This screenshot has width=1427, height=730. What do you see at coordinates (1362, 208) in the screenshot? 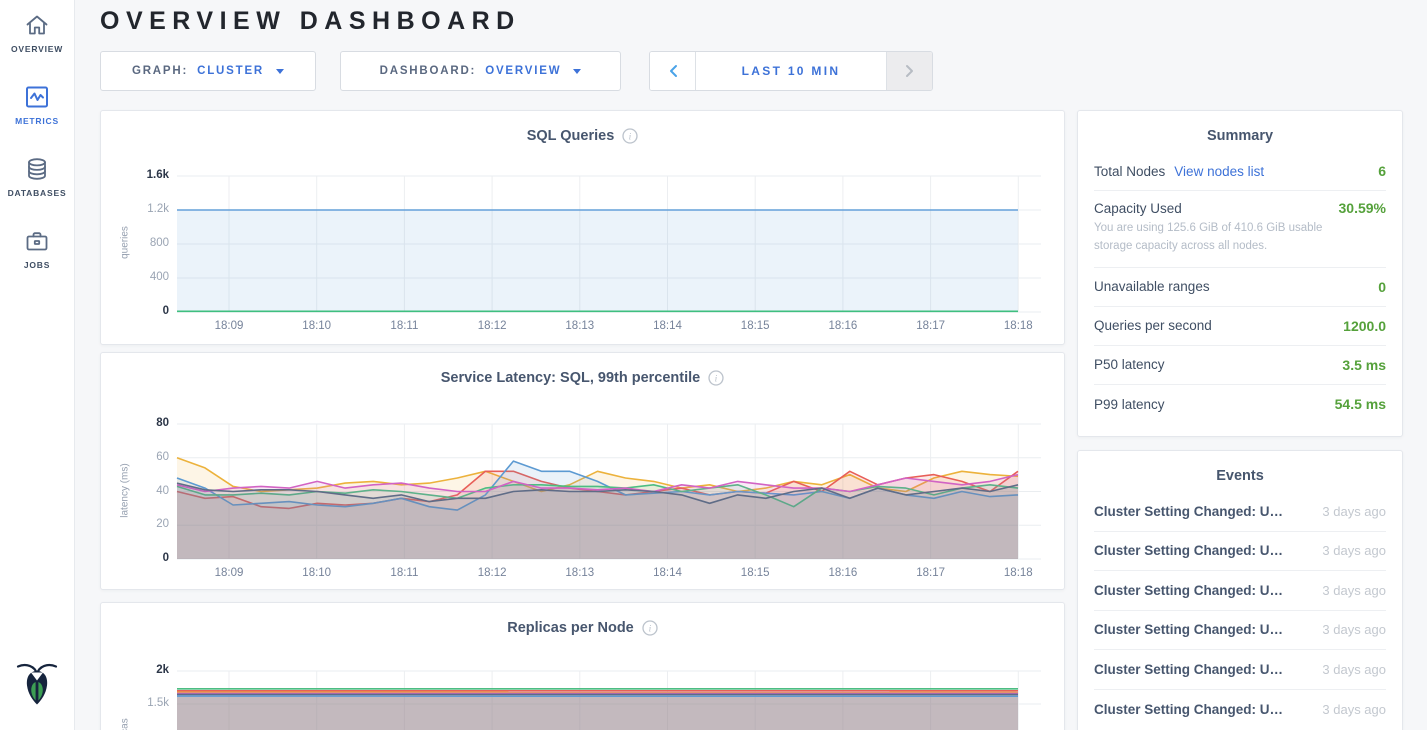
I see `summary-value: 30.59%` at bounding box center [1362, 208].